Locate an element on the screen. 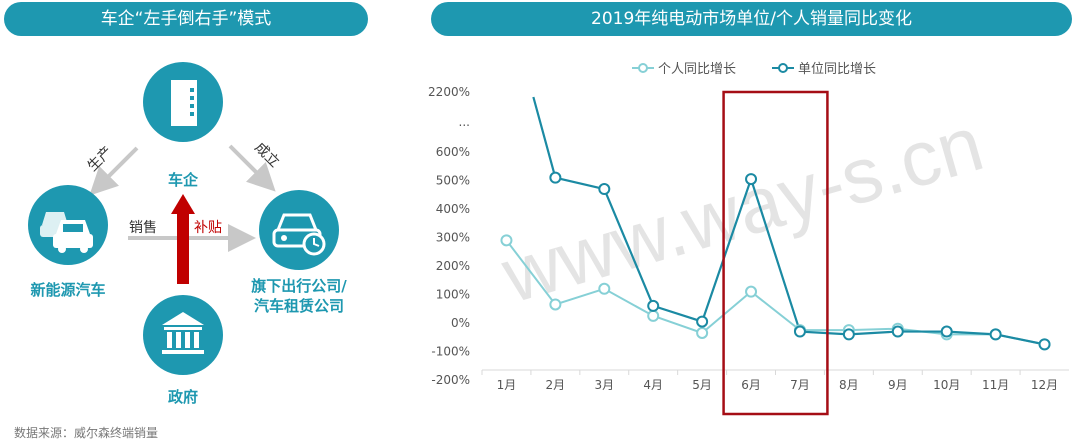  legend: 个人同比增长 单位同比增长 is located at coordinates (754, 69).